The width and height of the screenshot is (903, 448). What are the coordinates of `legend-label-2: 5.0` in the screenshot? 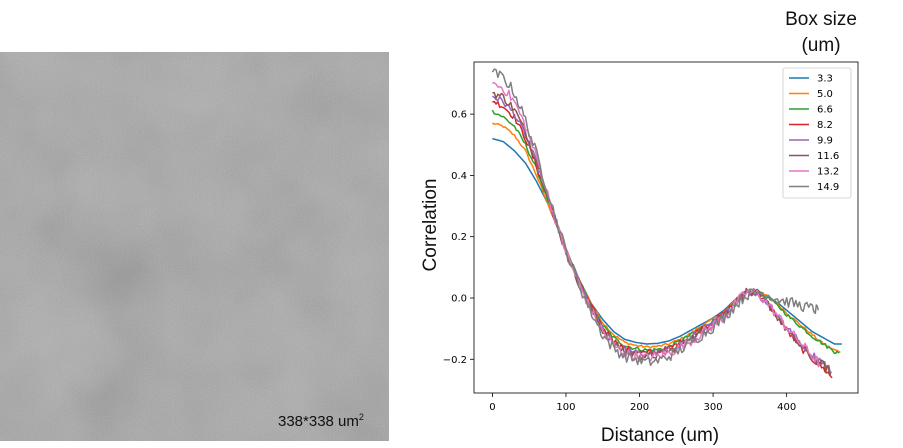 It's located at (825, 94).